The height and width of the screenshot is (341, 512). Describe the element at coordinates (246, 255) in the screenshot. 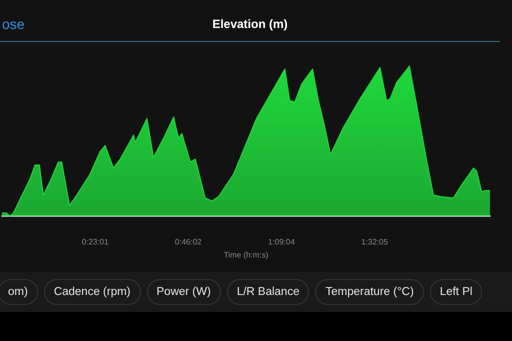

I see `x-axis-title: Time (h:m:s)` at that location.